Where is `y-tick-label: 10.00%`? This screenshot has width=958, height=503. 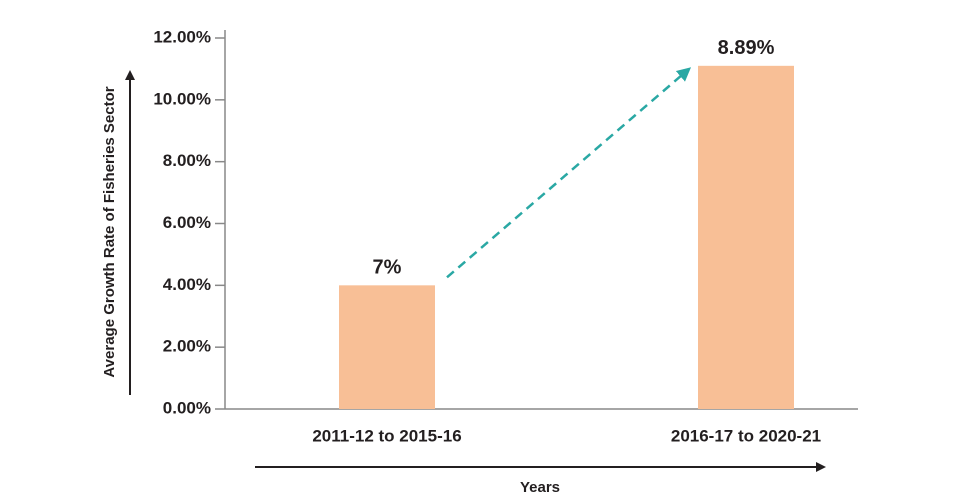
y-tick-label: 10.00% is located at coordinates (182, 98).